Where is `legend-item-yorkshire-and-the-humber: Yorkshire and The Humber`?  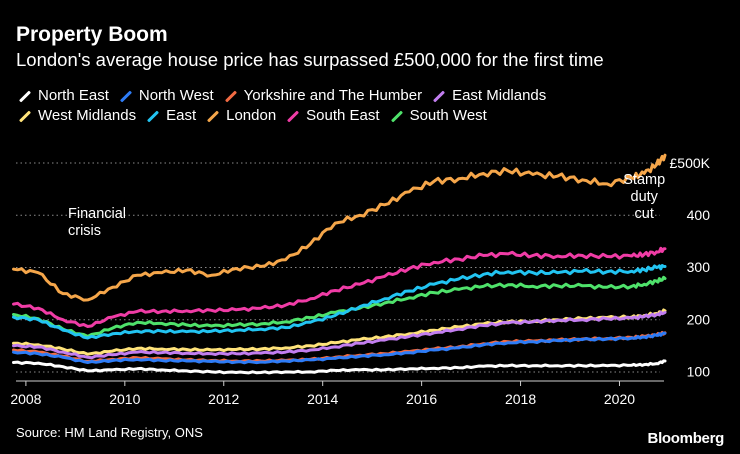
legend-item-yorkshire-and-the-humber: Yorkshire and The Humber is located at coordinates (322, 96).